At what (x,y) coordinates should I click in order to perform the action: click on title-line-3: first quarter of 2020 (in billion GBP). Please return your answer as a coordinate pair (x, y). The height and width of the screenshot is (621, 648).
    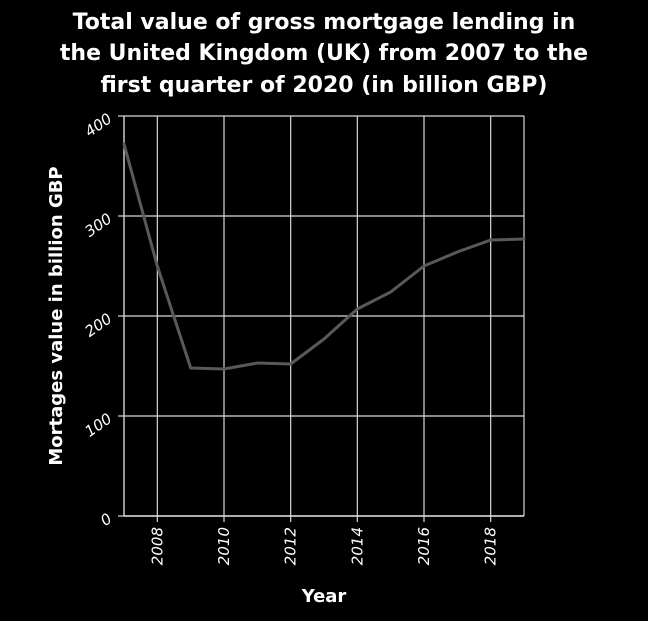
    Looking at the image, I should click on (324, 85).